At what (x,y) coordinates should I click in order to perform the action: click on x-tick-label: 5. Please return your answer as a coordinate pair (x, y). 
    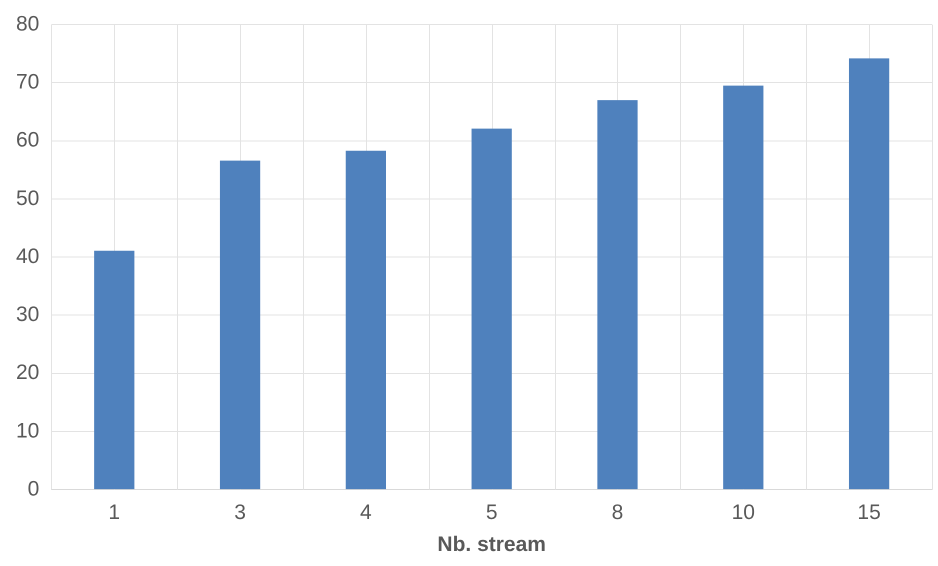
    Looking at the image, I should click on (492, 512).